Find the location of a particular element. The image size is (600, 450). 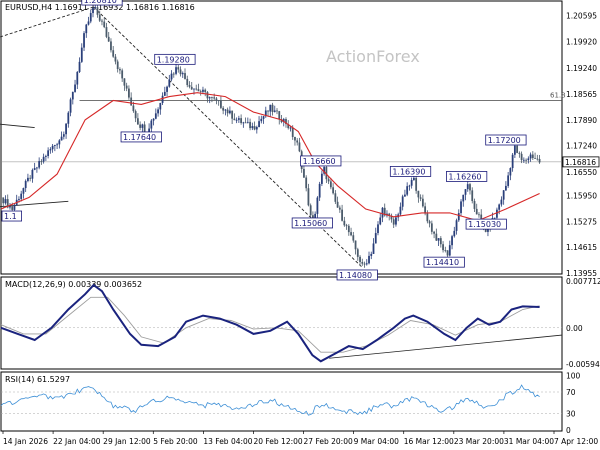

x-tick-label: 31 Mar 04:00 is located at coordinates (529, 441).